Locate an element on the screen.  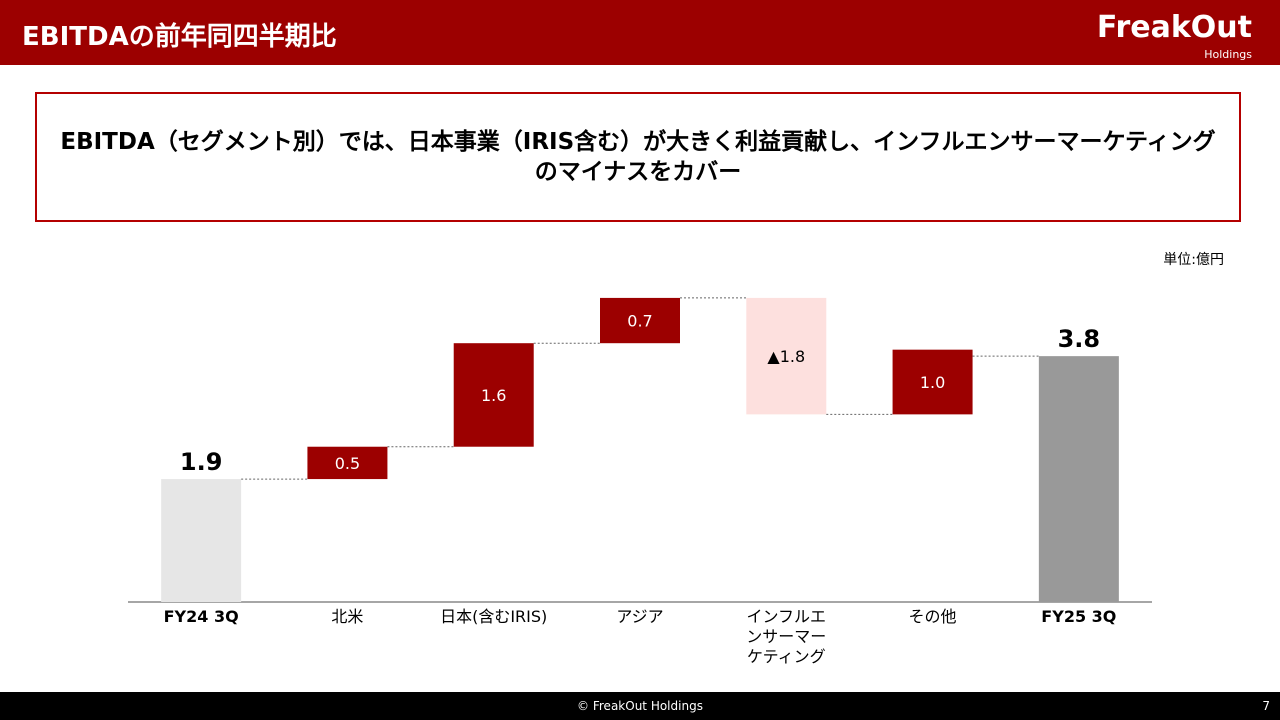
logo-sub: Holdings is located at coordinates (1228, 54).